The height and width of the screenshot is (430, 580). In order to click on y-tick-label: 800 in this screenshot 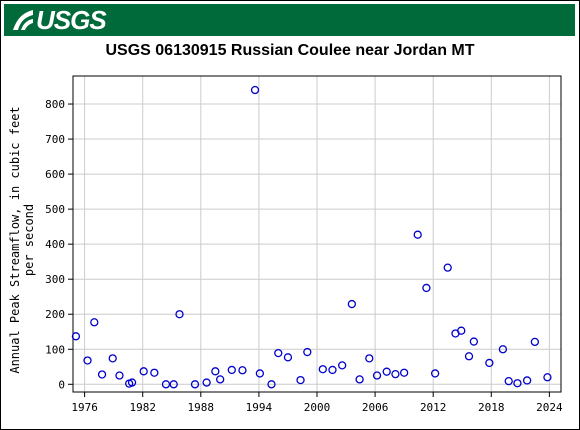, I will do `click(55, 104)`.